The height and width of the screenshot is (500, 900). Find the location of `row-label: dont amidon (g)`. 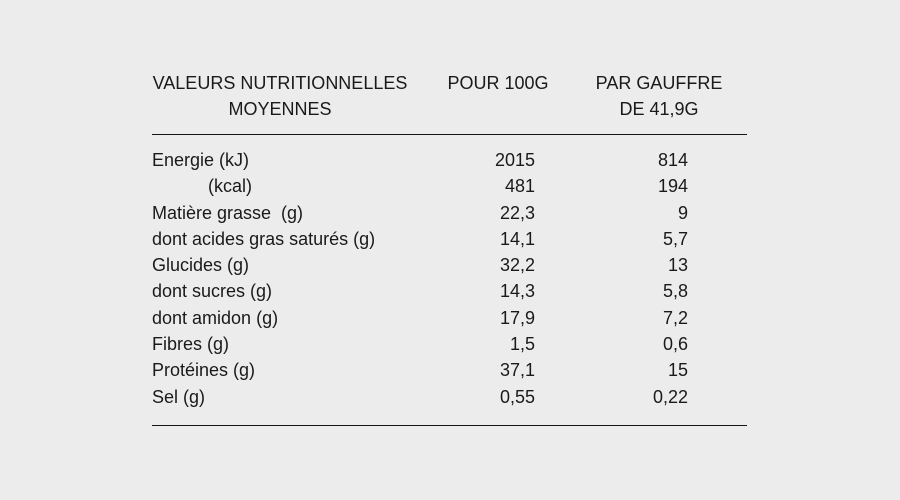

row-label: dont amidon (g) is located at coordinates (215, 317).